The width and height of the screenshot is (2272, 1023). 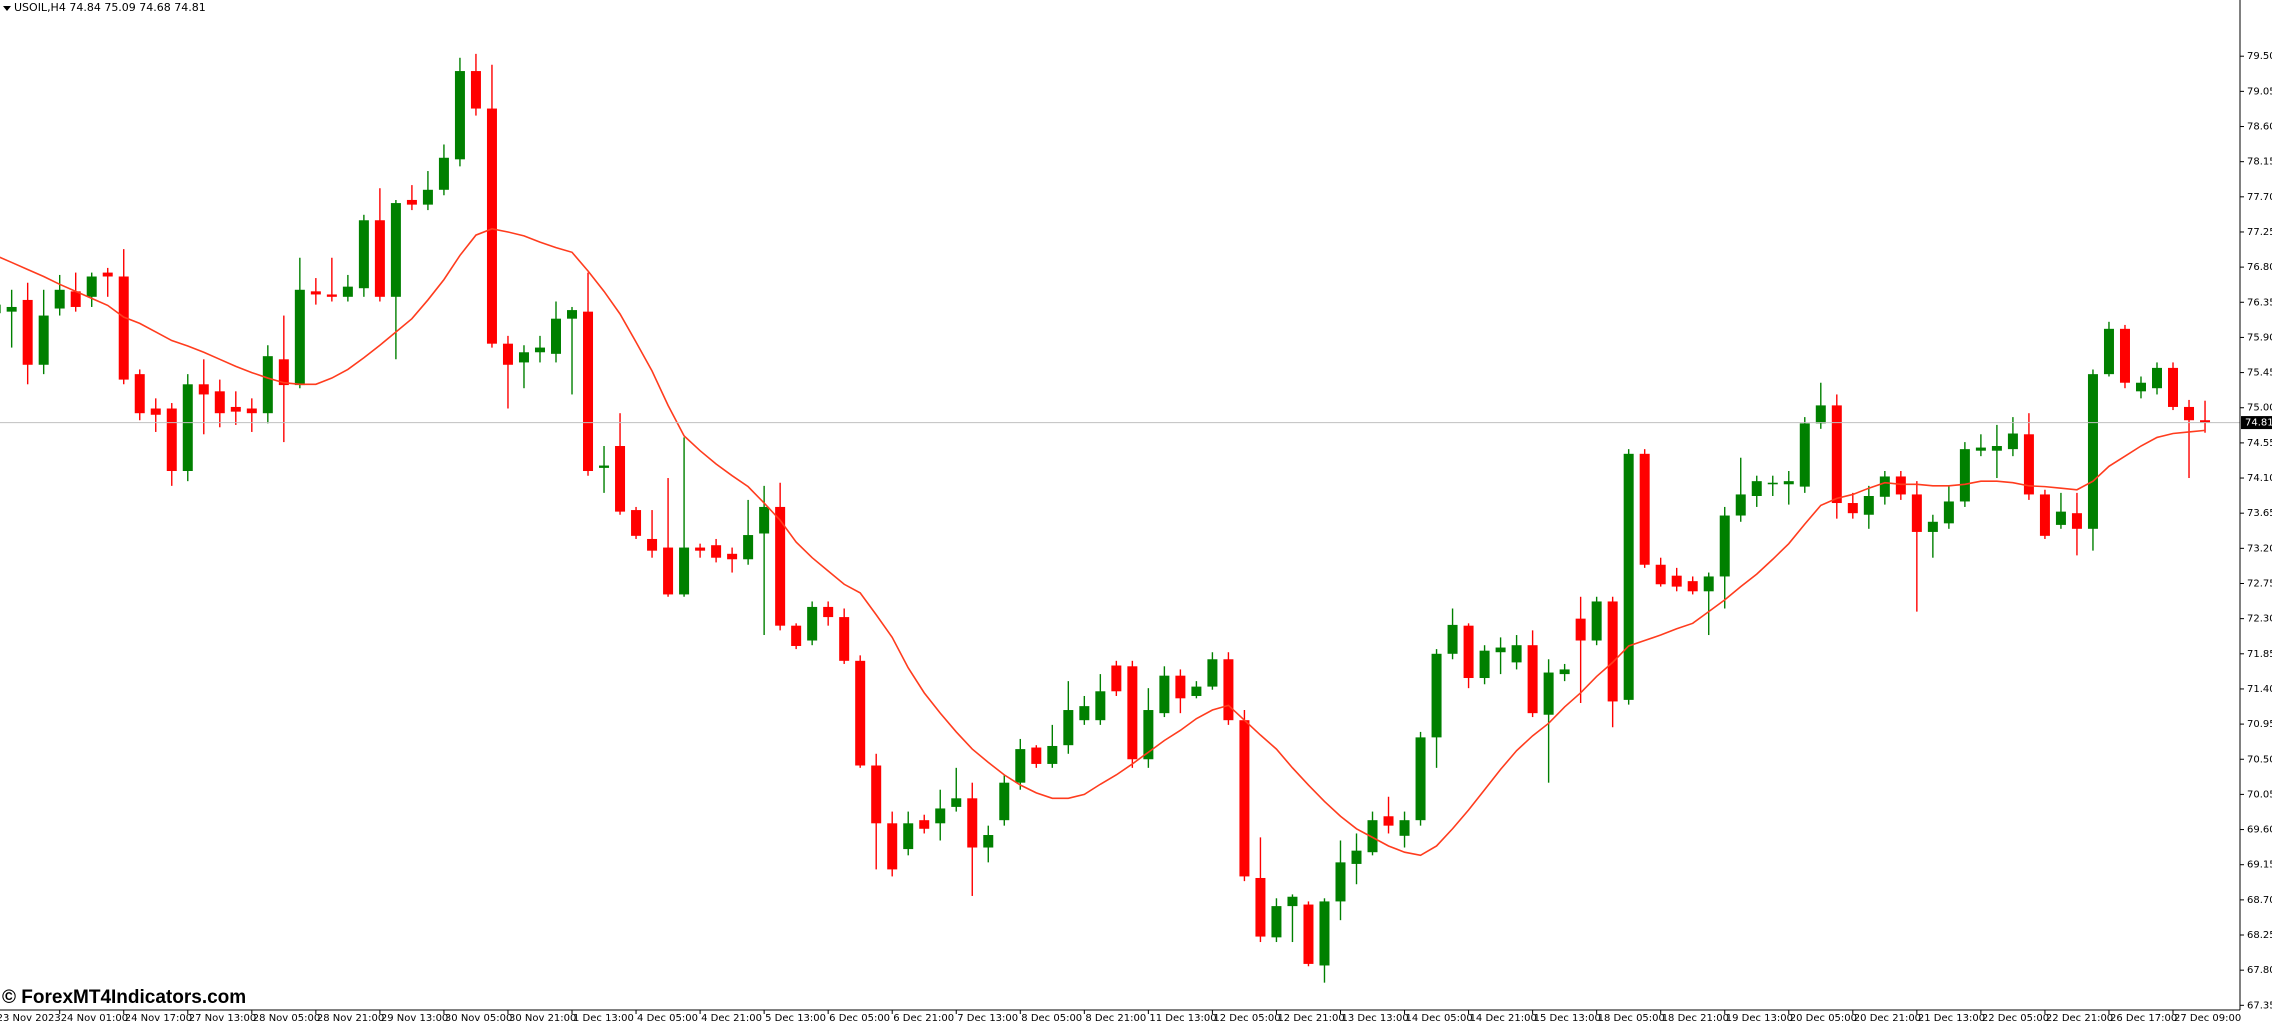 What do you see at coordinates (667, 1018) in the screenshot?
I see `x-tick-label: 4 Dec 05:00` at bounding box center [667, 1018].